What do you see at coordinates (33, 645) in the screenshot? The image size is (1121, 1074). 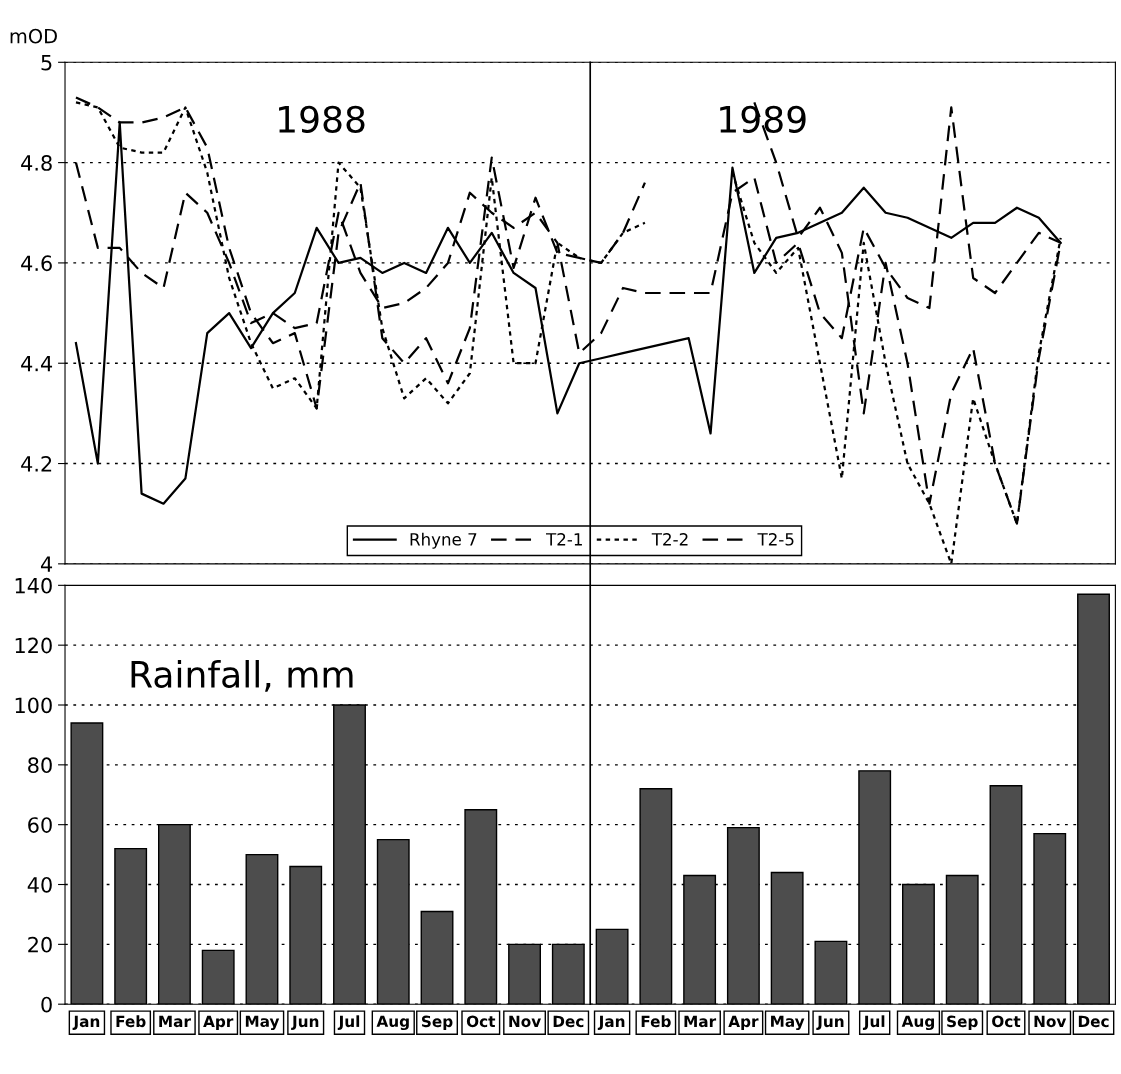 I see `y-tick-label: 120` at bounding box center [33, 645].